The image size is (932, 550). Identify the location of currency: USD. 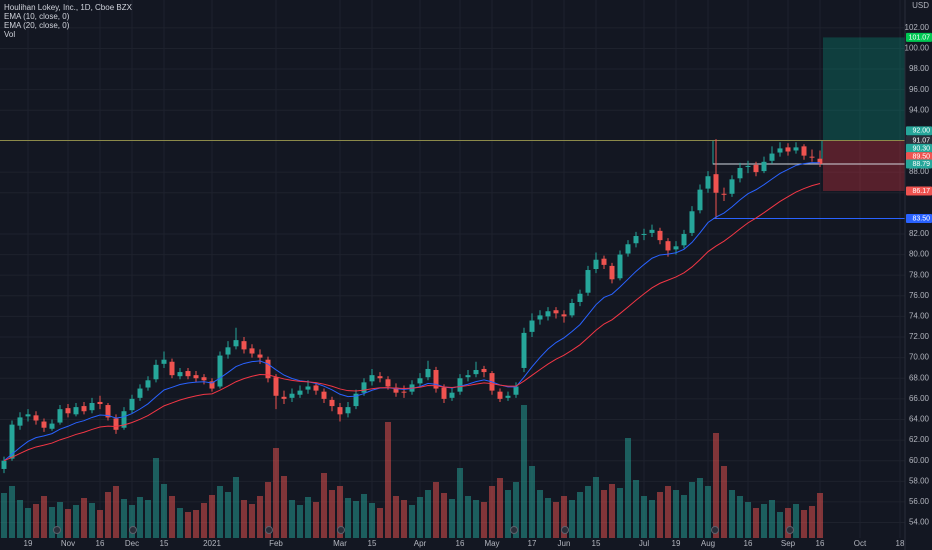
(920, 5).